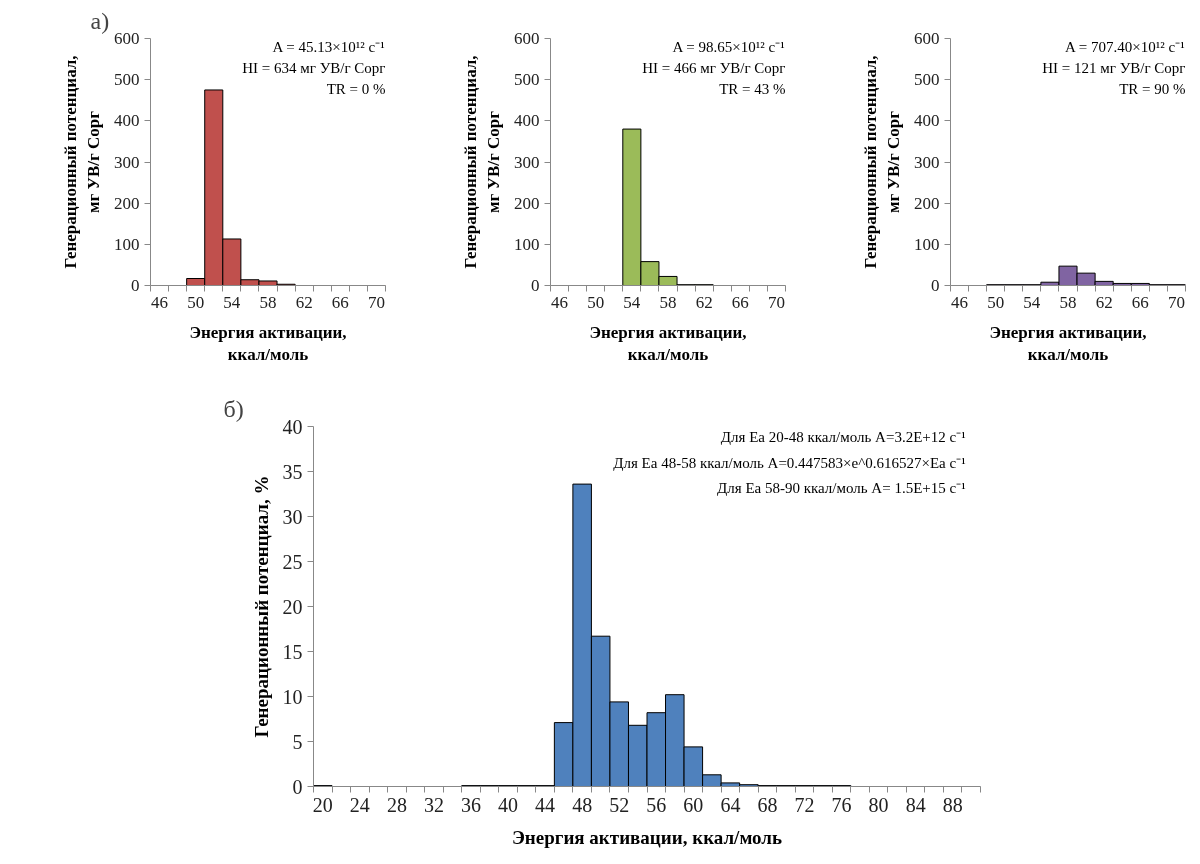 This screenshot has height=864, width=1200. Describe the element at coordinates (396, 804) in the screenshot. I see `x-tick-label: 28` at that location.